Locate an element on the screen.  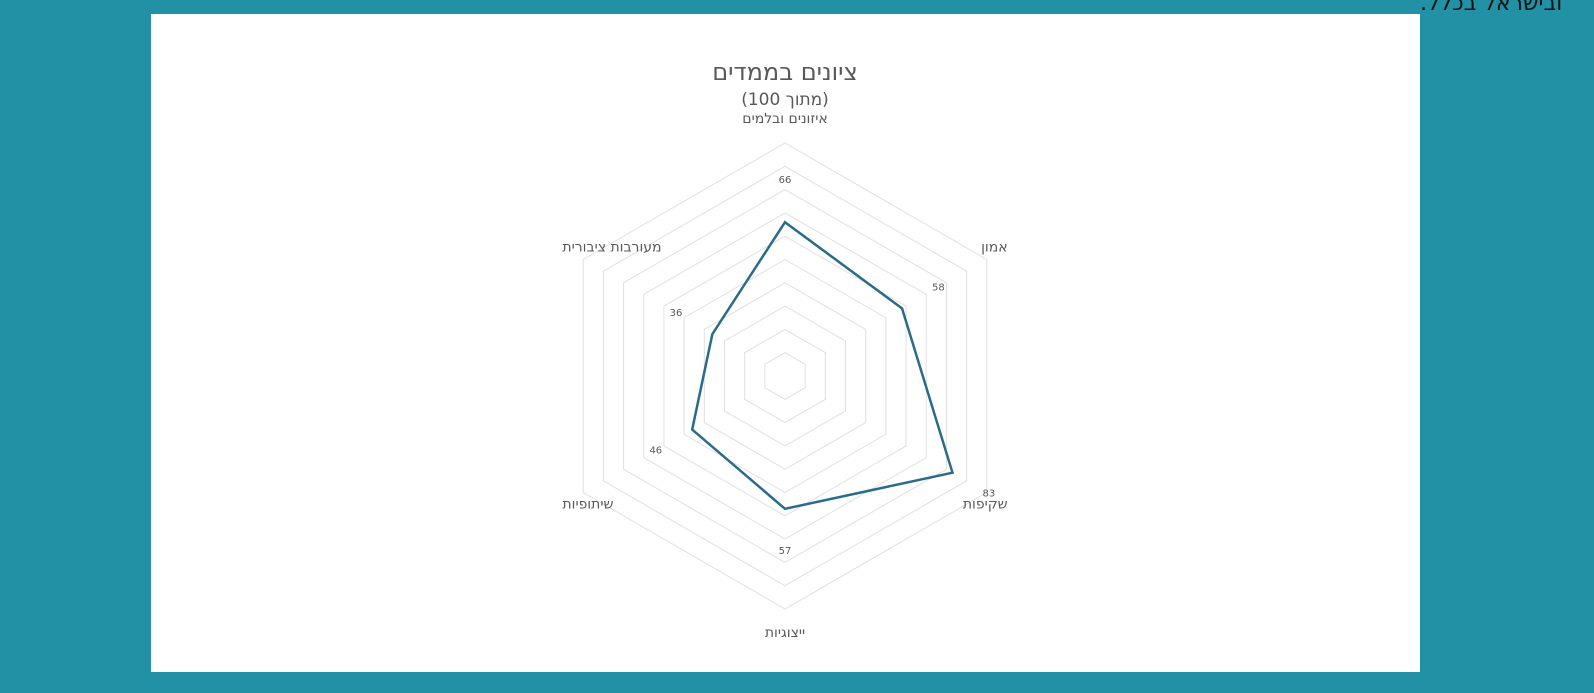
axis-label: אמון is located at coordinates (994, 248).